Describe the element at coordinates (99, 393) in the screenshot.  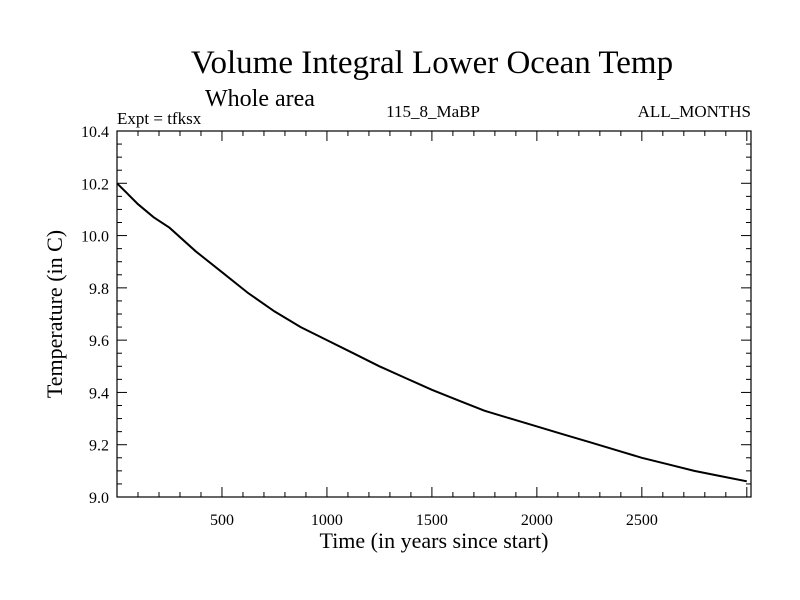
I see `y-tick-label: 9.4` at that location.